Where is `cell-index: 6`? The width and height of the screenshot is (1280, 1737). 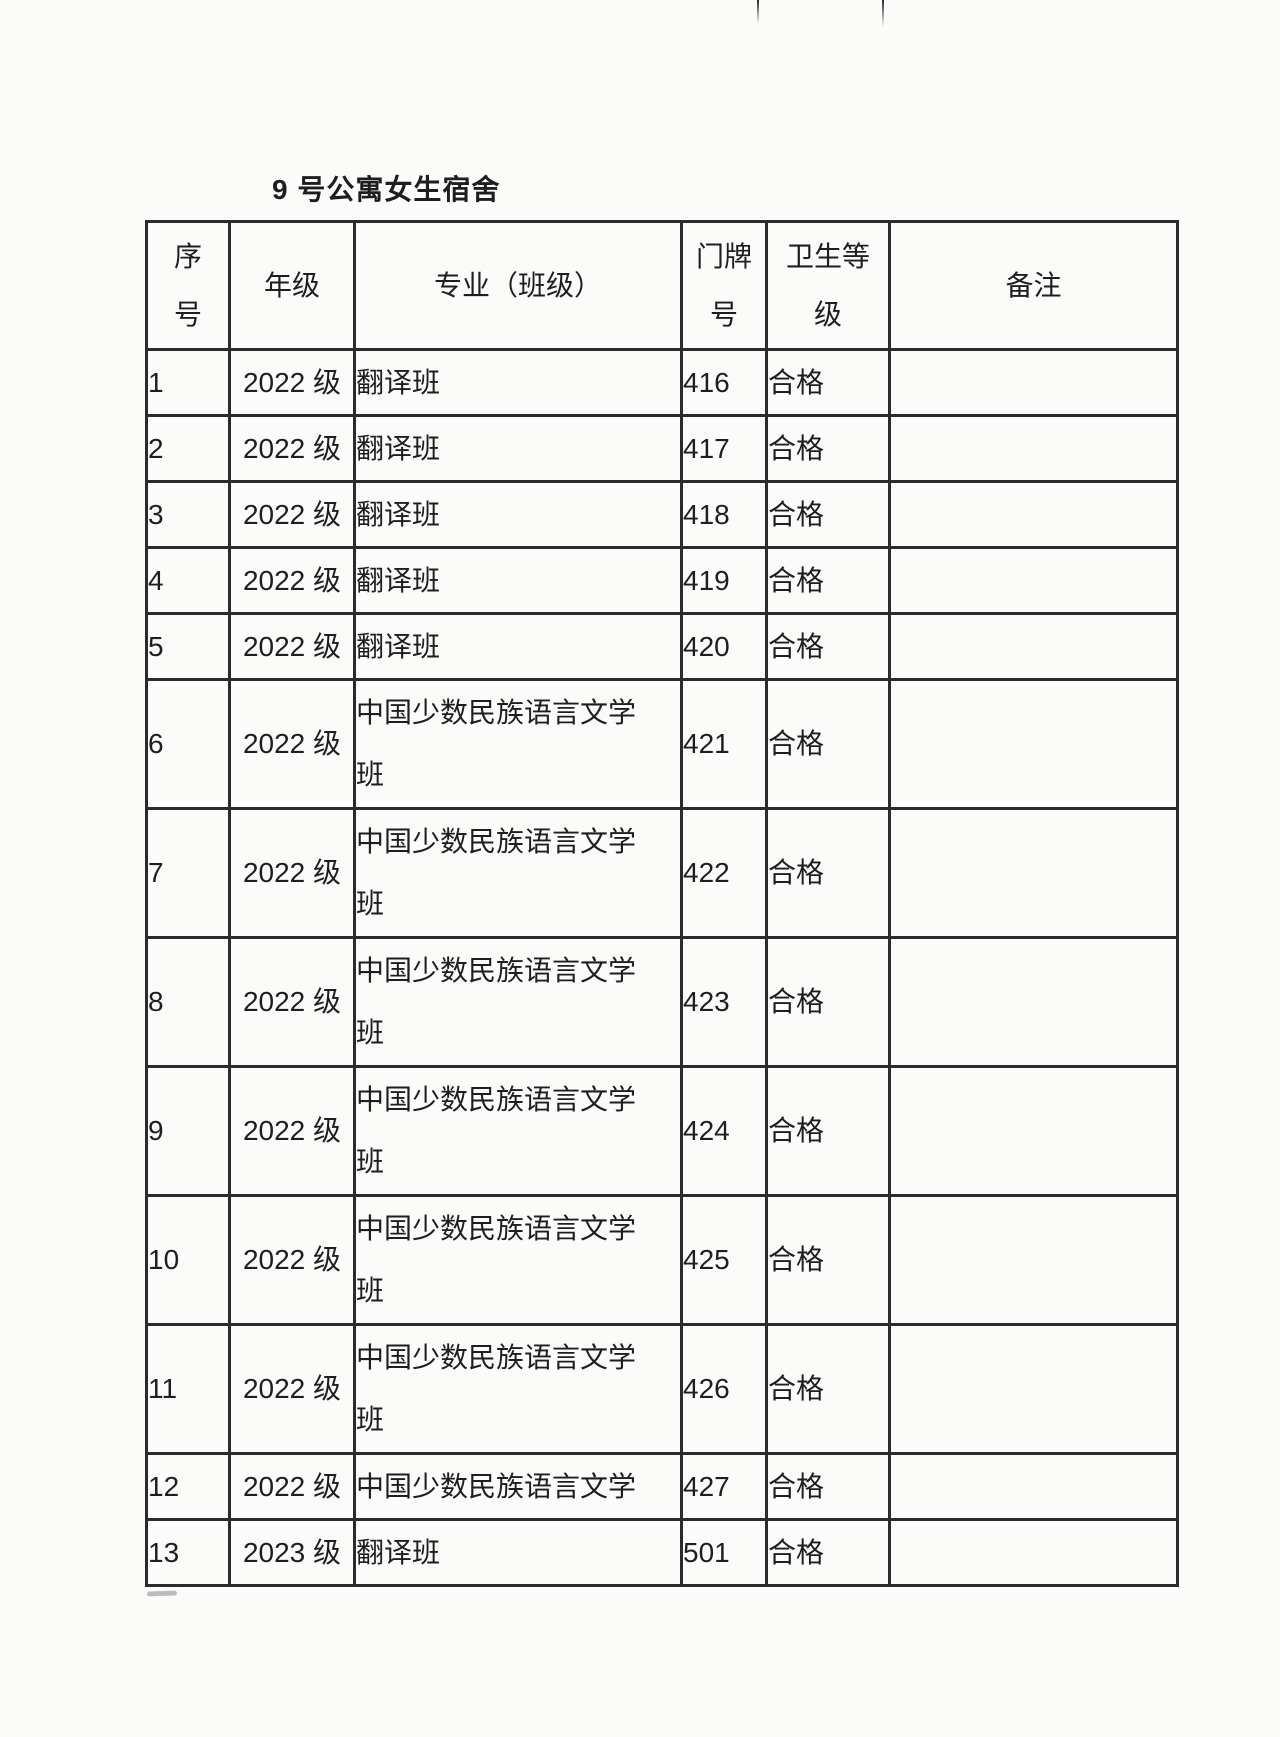 cell-index: 6 is located at coordinates (188, 744).